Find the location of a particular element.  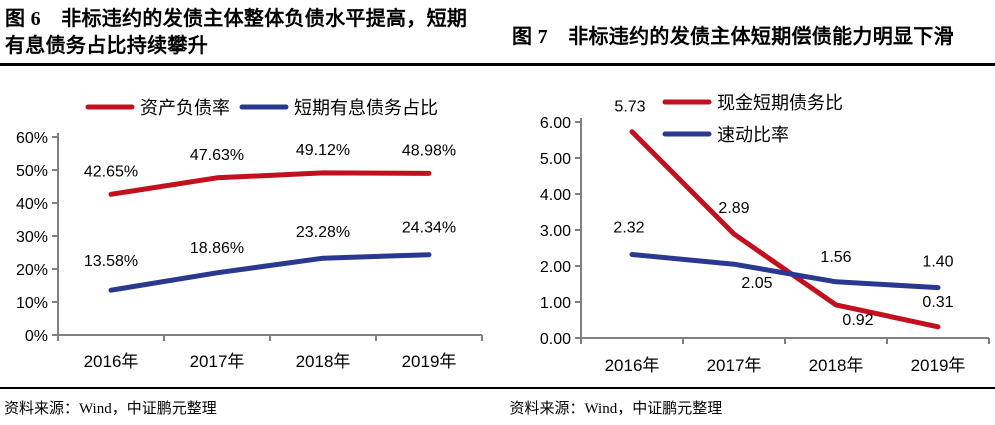

y-tick-label: 60% is located at coordinates (32, 138).